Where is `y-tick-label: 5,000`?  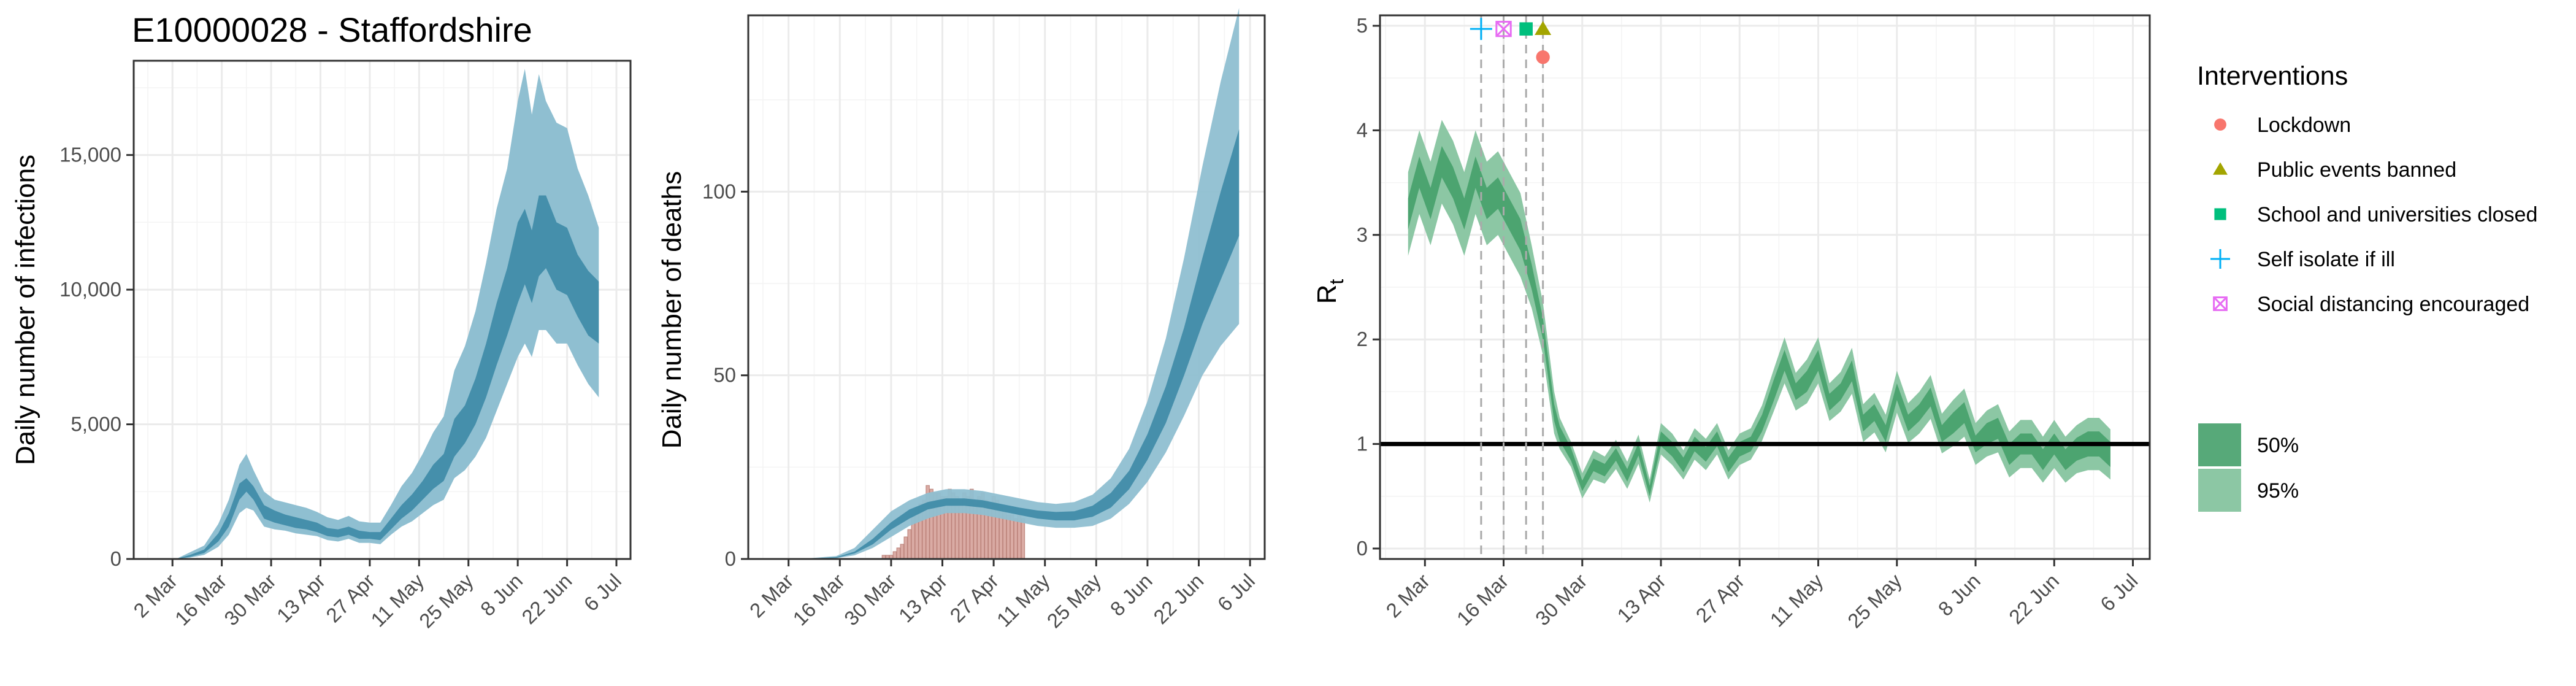 y-tick-label: 5,000 is located at coordinates (96, 424).